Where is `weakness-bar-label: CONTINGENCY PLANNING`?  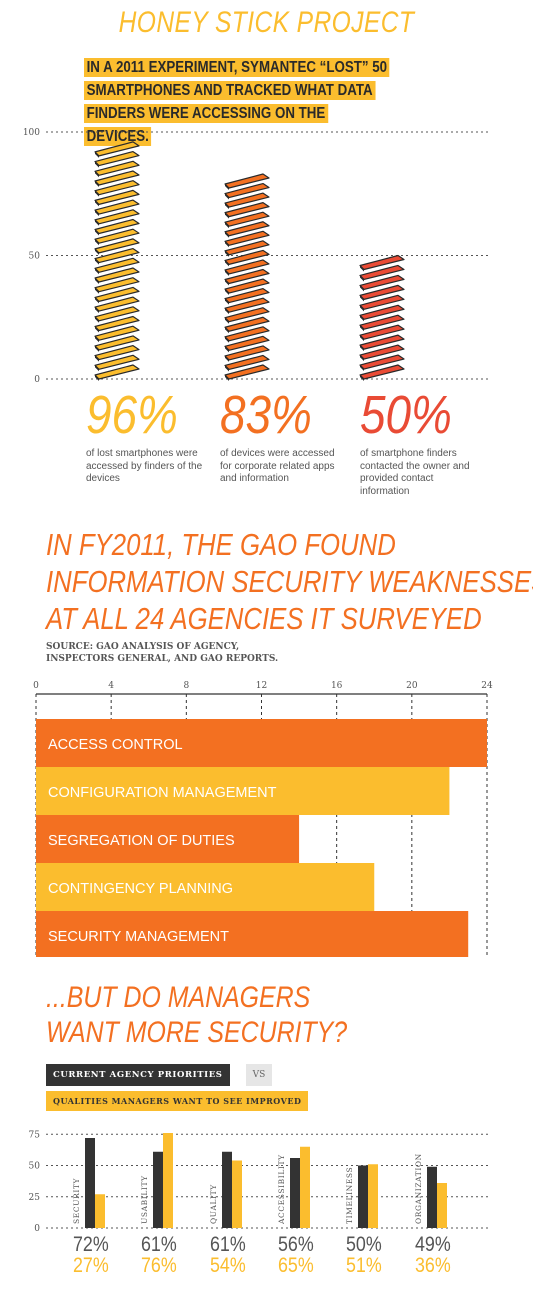
weakness-bar-label: CONTINGENCY PLANNING is located at coordinates (140, 889).